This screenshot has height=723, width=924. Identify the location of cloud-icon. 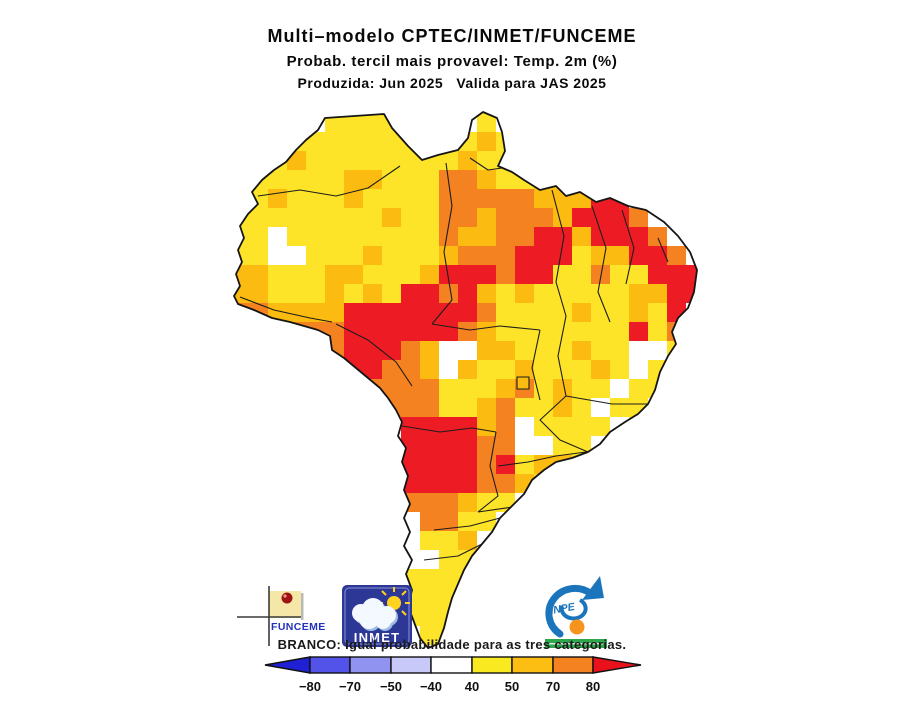
(375, 614).